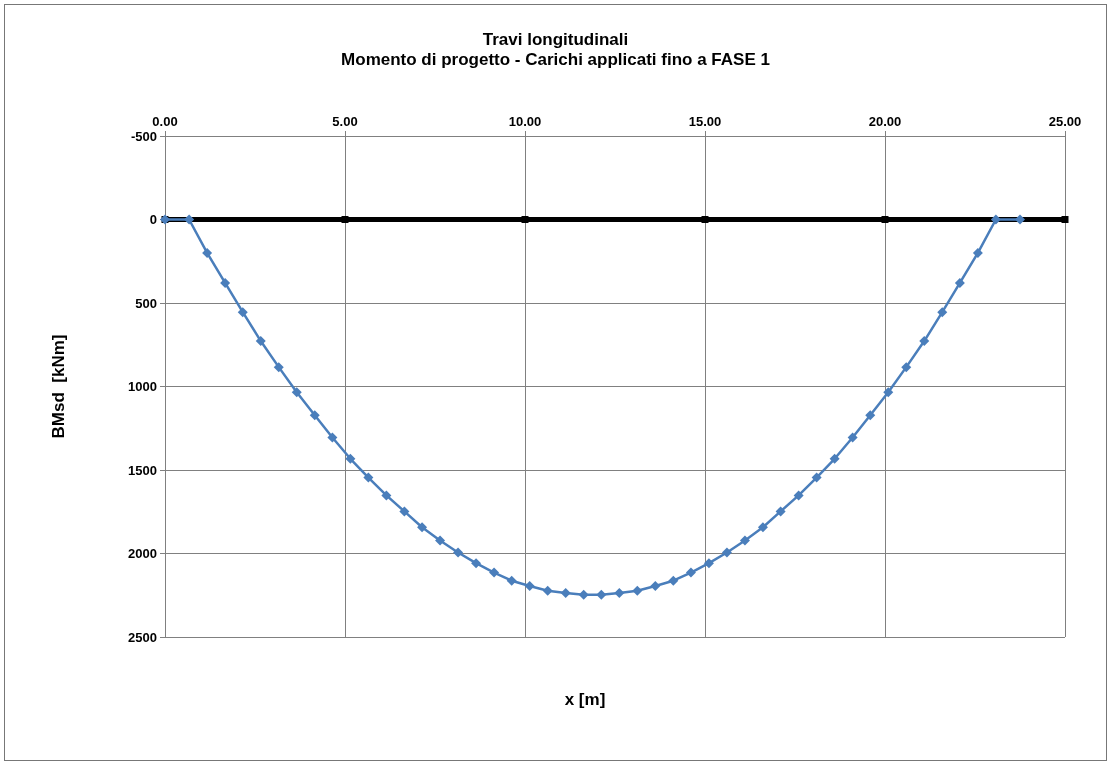  What do you see at coordinates (525, 121) in the screenshot?
I see `x-tick-label: 10.00` at bounding box center [525, 121].